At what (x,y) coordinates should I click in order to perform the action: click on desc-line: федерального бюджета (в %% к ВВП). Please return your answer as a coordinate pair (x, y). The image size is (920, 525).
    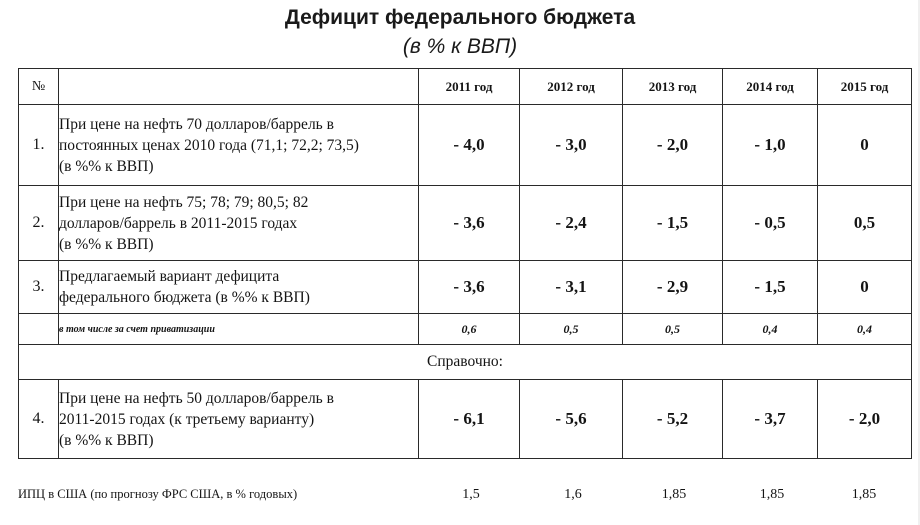
    Looking at the image, I should click on (184, 297).